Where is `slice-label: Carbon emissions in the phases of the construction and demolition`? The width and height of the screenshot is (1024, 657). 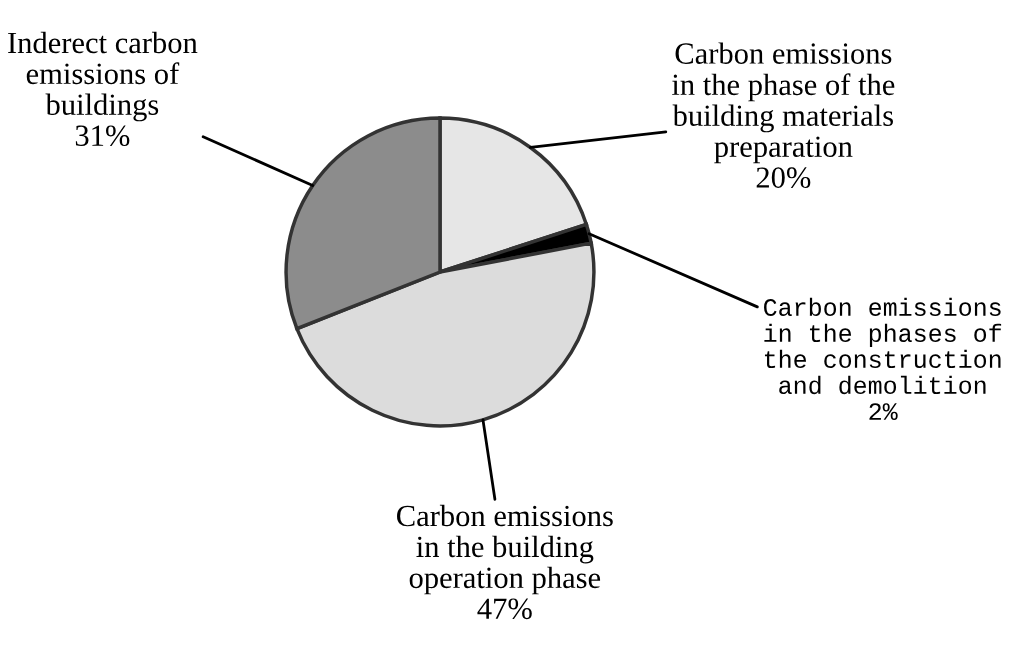 slice-label: Carbon emissions in the phases of the construction and demolition is located at coordinates (883, 346).